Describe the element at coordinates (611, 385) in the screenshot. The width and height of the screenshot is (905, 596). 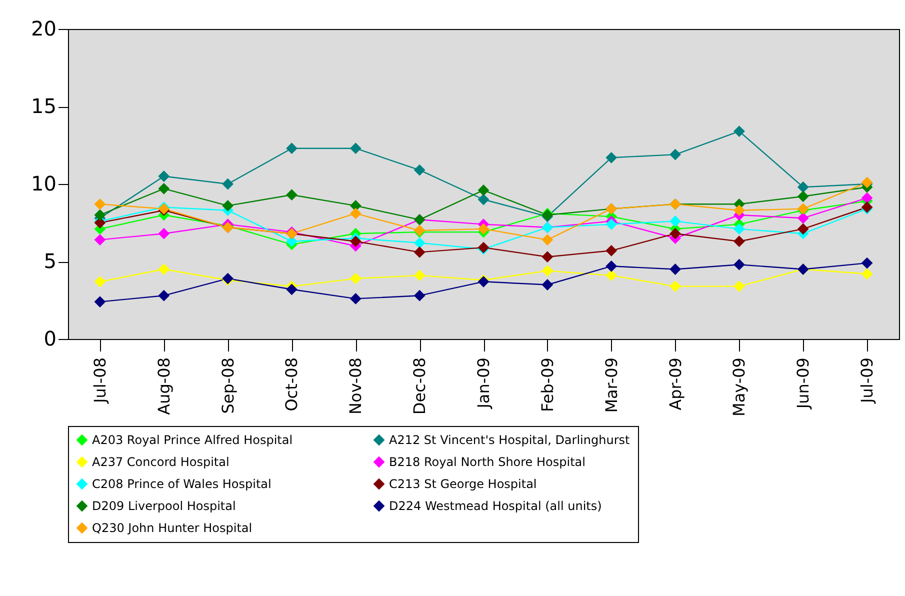
I see `x-tick-label: Mar-09` at that location.